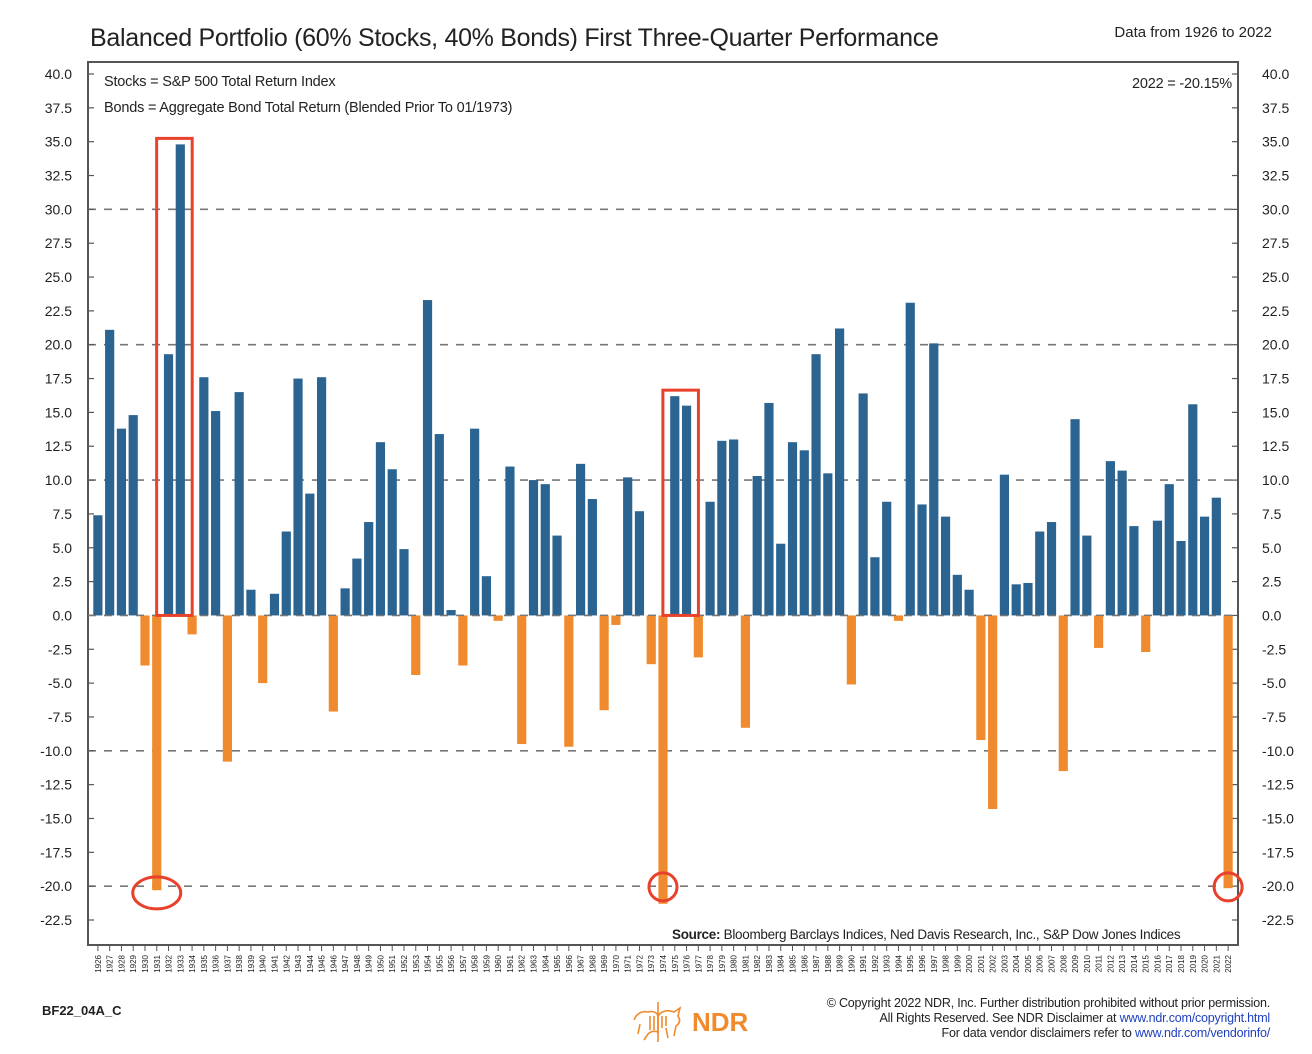  What do you see at coordinates (58, 277) in the screenshot?
I see `y-tick-label: 25.0` at bounding box center [58, 277].